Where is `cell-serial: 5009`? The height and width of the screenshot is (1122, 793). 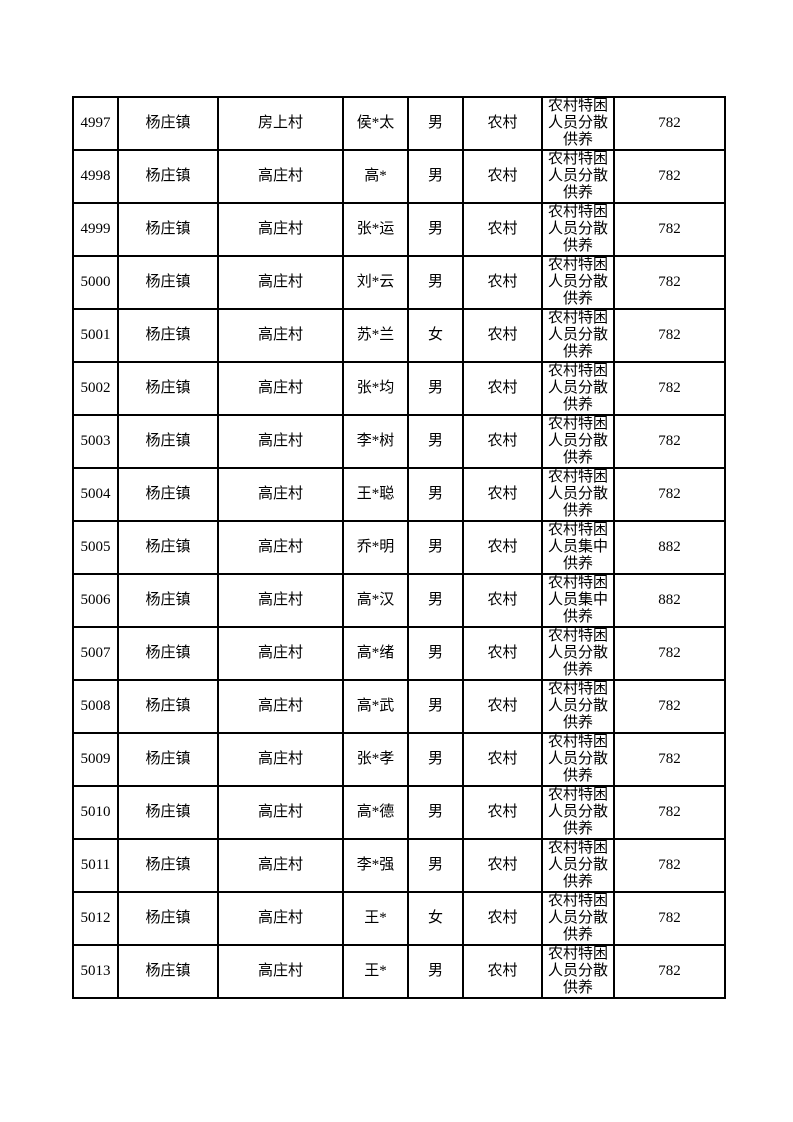 cell-serial: 5009 is located at coordinates (95, 759).